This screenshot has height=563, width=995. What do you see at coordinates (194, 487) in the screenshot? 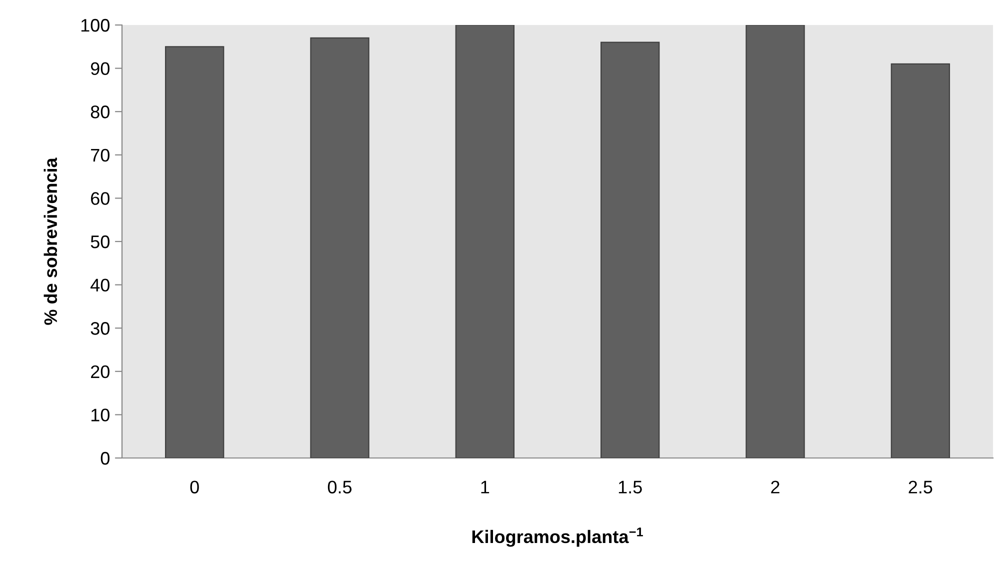
I see `x-tick-label: 0` at bounding box center [194, 487].